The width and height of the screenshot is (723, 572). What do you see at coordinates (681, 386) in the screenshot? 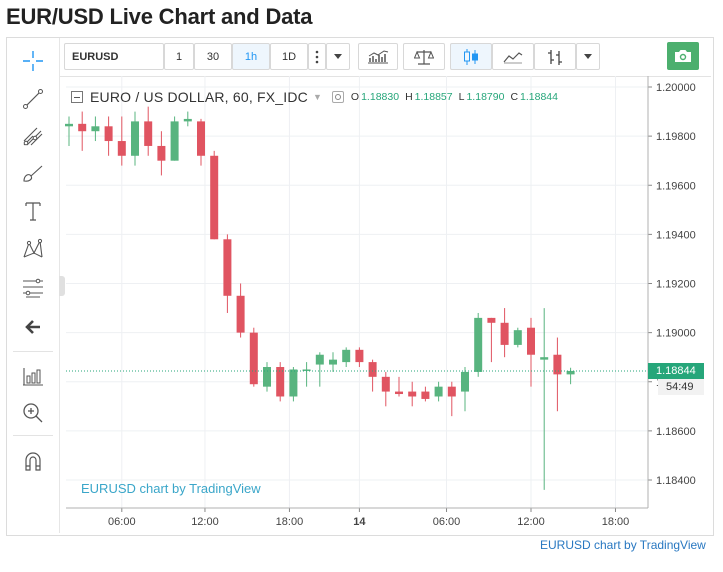
I see `bar-countdown: 54:49` at bounding box center [681, 386].